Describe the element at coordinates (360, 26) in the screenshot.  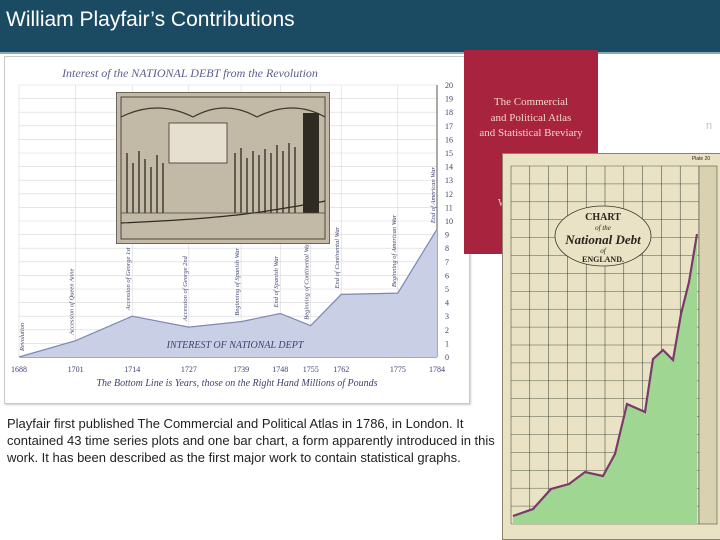
I see `title-bar: William Playfair’s Contributions` at that location.